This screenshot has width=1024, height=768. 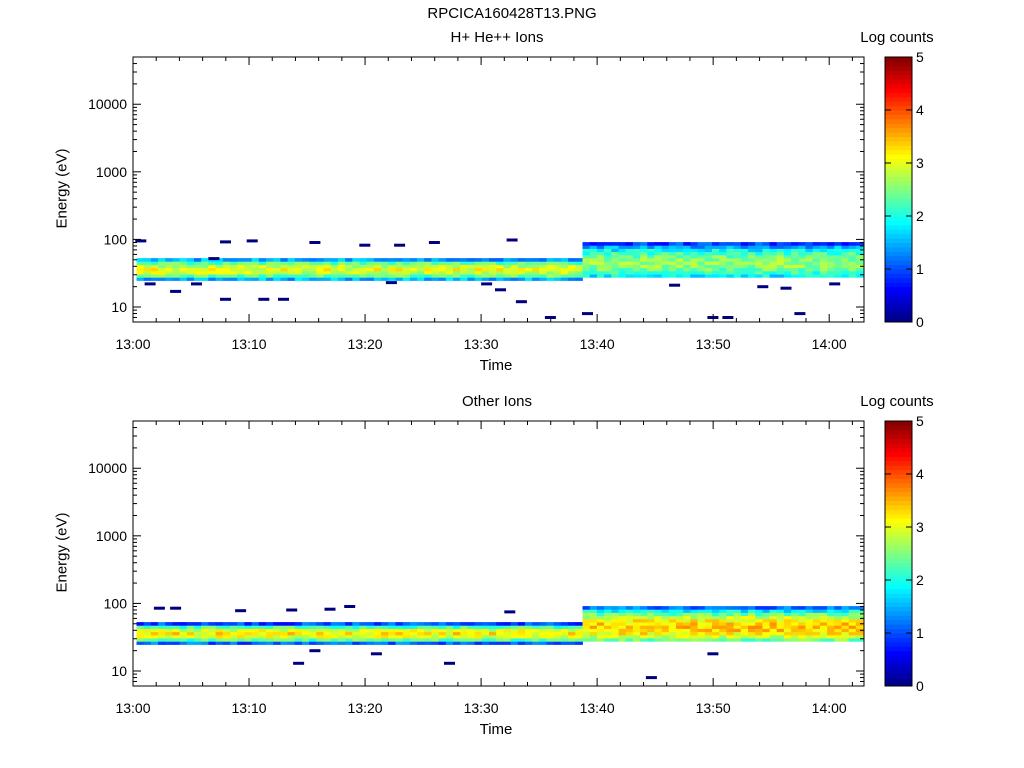 What do you see at coordinates (111, 172) in the screenshot?
I see `y-tick-label: 1000` at bounding box center [111, 172].